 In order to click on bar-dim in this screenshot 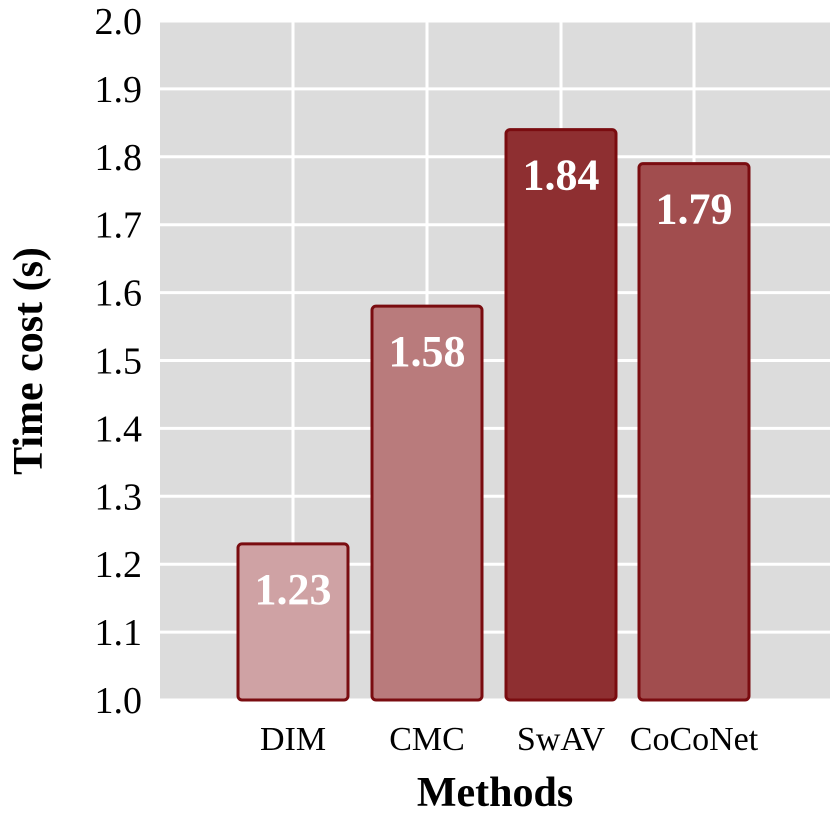, I will do `click(293, 622)`.